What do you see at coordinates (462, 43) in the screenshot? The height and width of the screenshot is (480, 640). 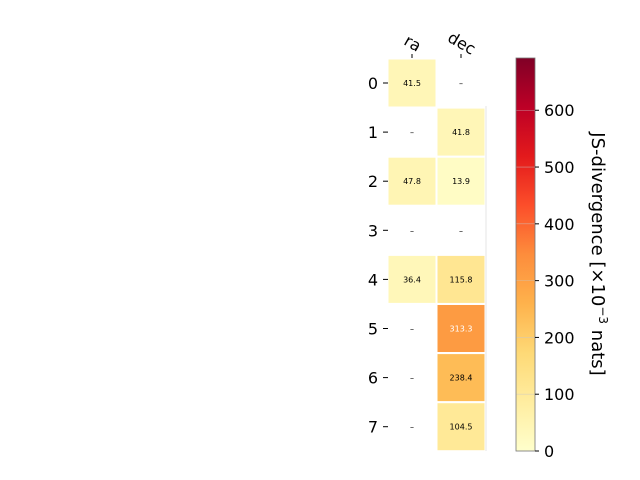 I see `column-label-dec: dec` at bounding box center [462, 43].